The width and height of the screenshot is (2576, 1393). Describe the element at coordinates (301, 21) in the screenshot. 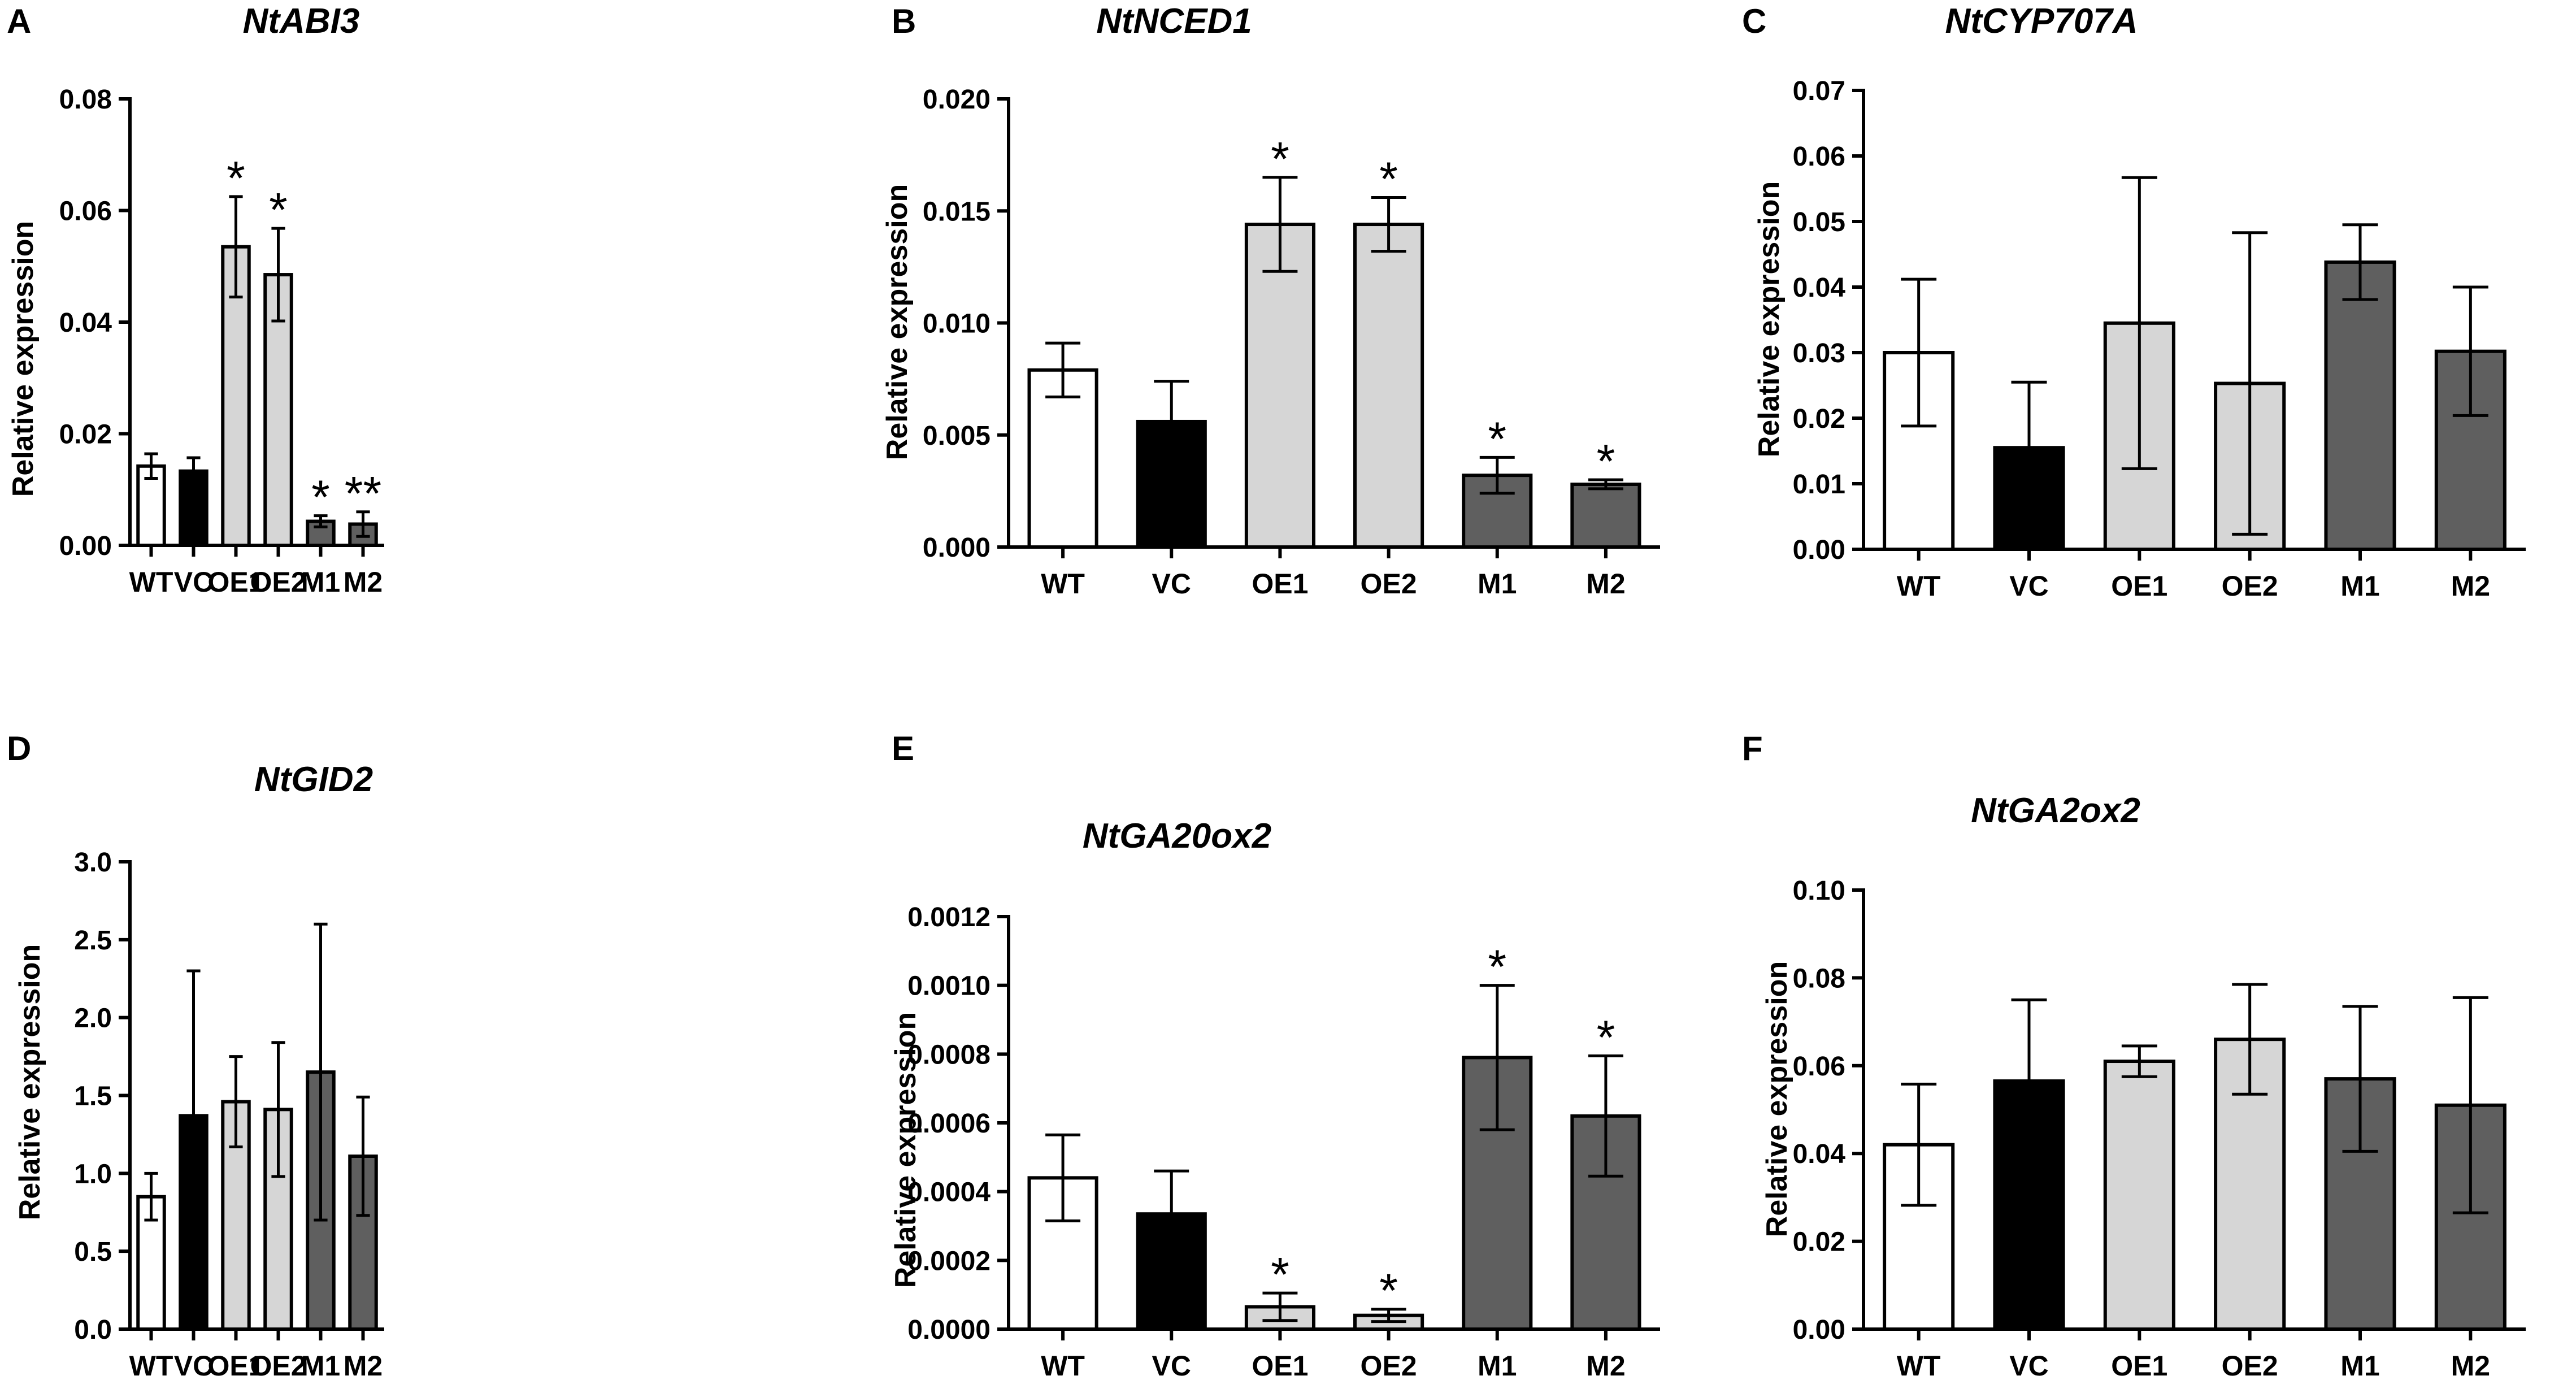

I see `chart-title: NtABI3` at that location.